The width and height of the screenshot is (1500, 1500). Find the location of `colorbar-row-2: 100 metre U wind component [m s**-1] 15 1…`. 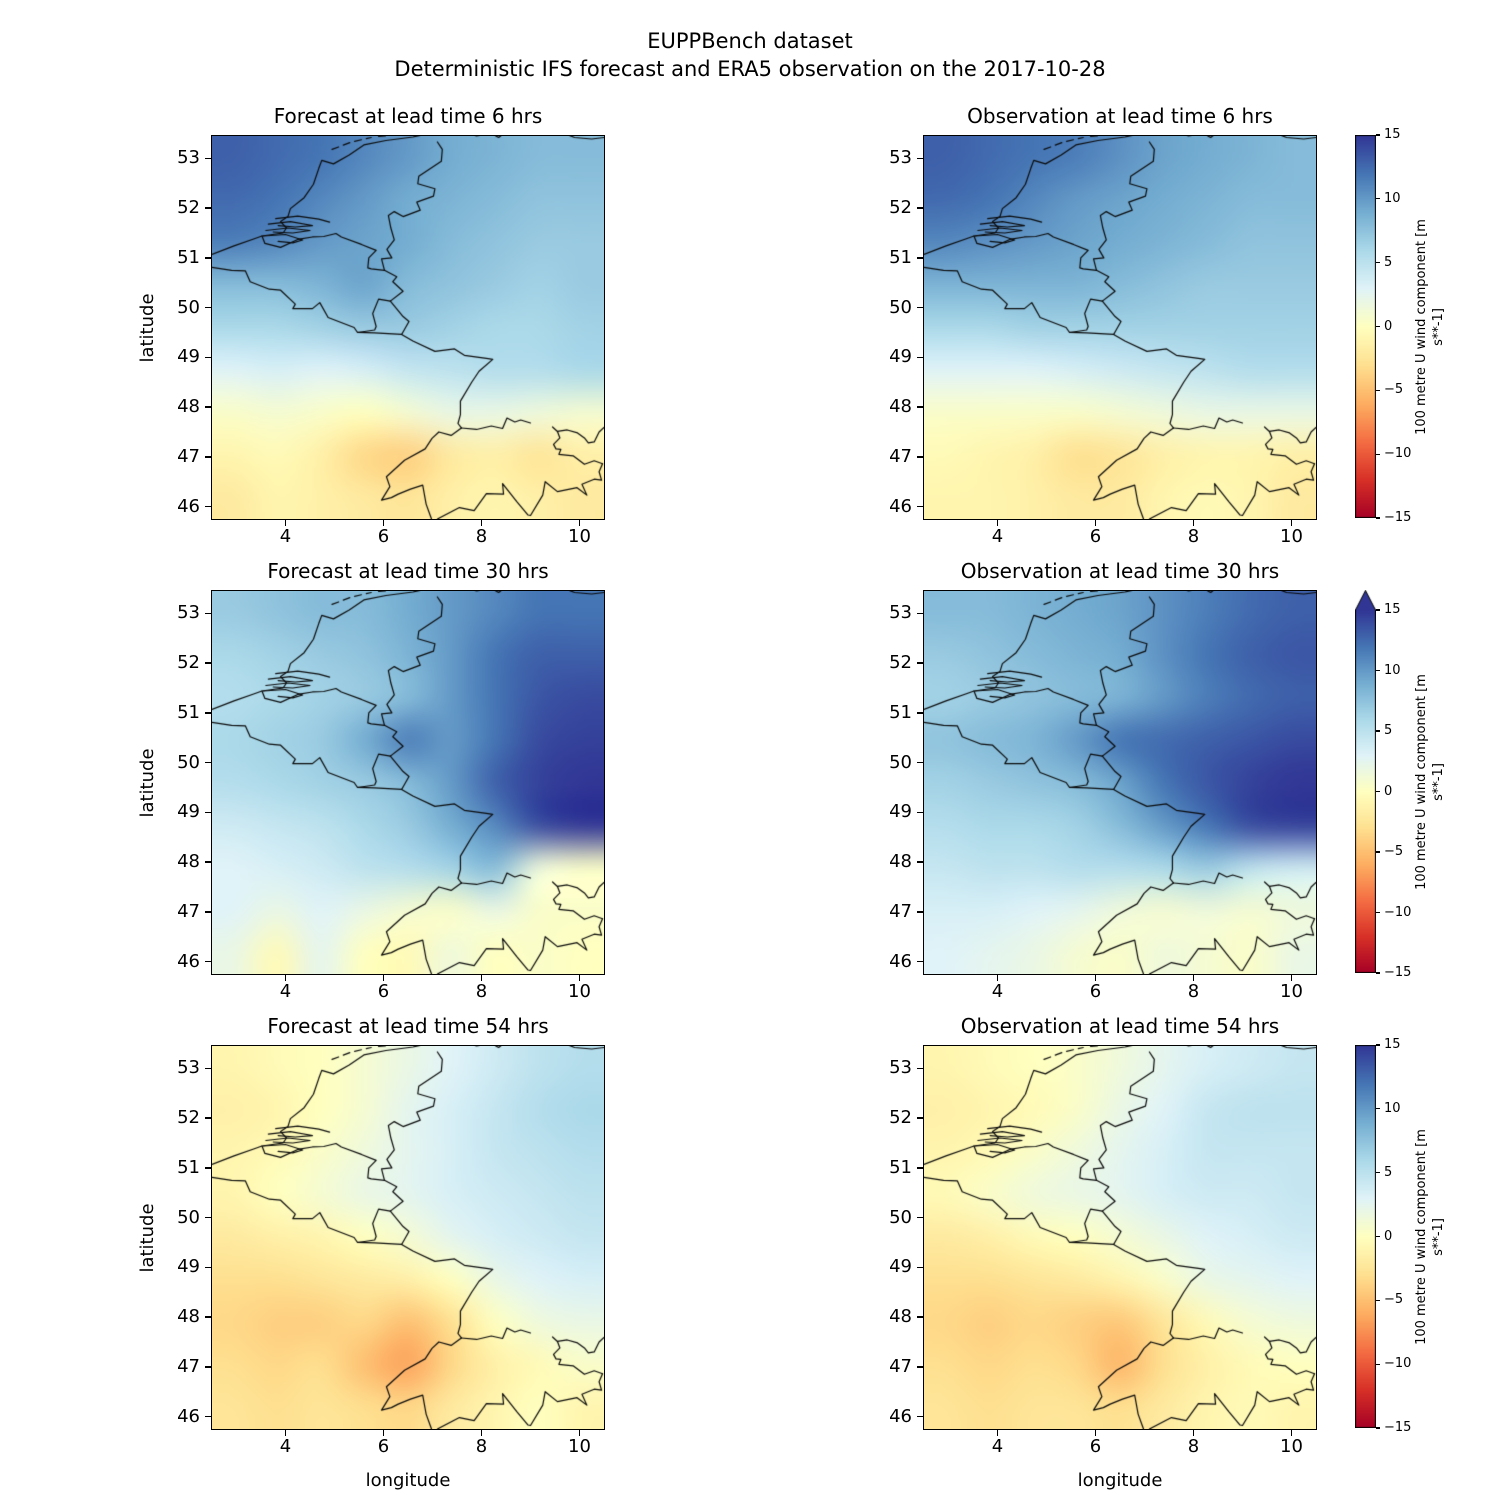

colorbar-row-2: 100 metre U wind component [m s**-1] 15 1… is located at coordinates (1400, 785).